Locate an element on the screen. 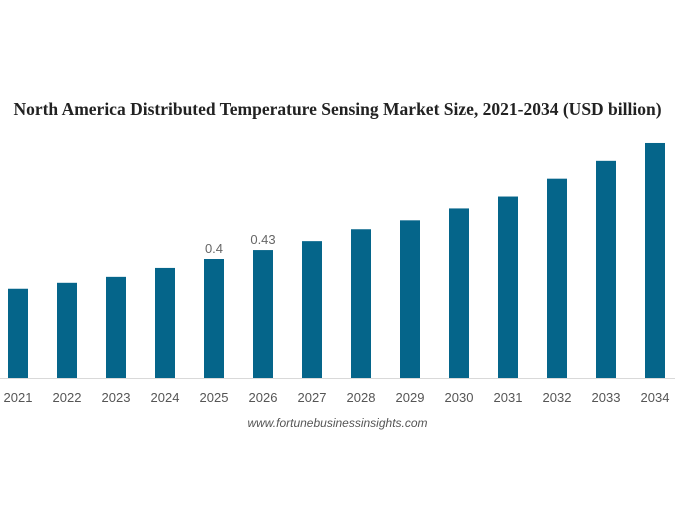  bar-2034 is located at coordinates (655, 260).